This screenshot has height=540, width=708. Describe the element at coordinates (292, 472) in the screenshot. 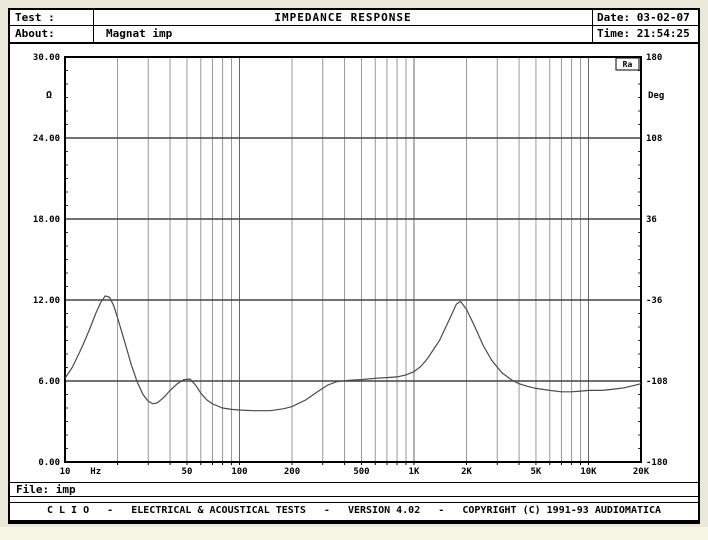

I see `x-tick-label: 200` at that location.